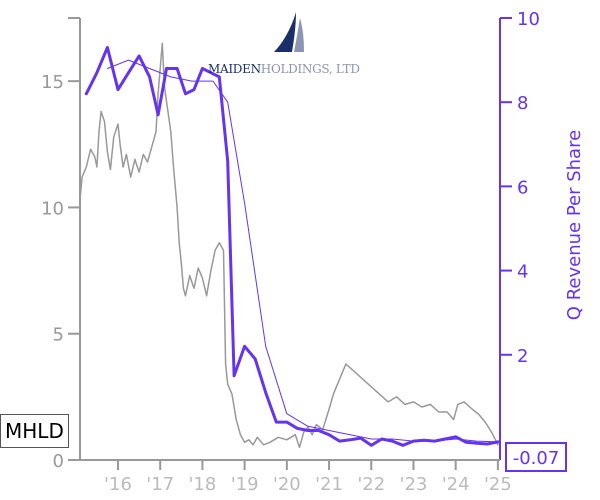 This screenshot has width=600, height=500. Describe the element at coordinates (52, 82) in the screenshot. I see `left-tick-label: 15` at that location.